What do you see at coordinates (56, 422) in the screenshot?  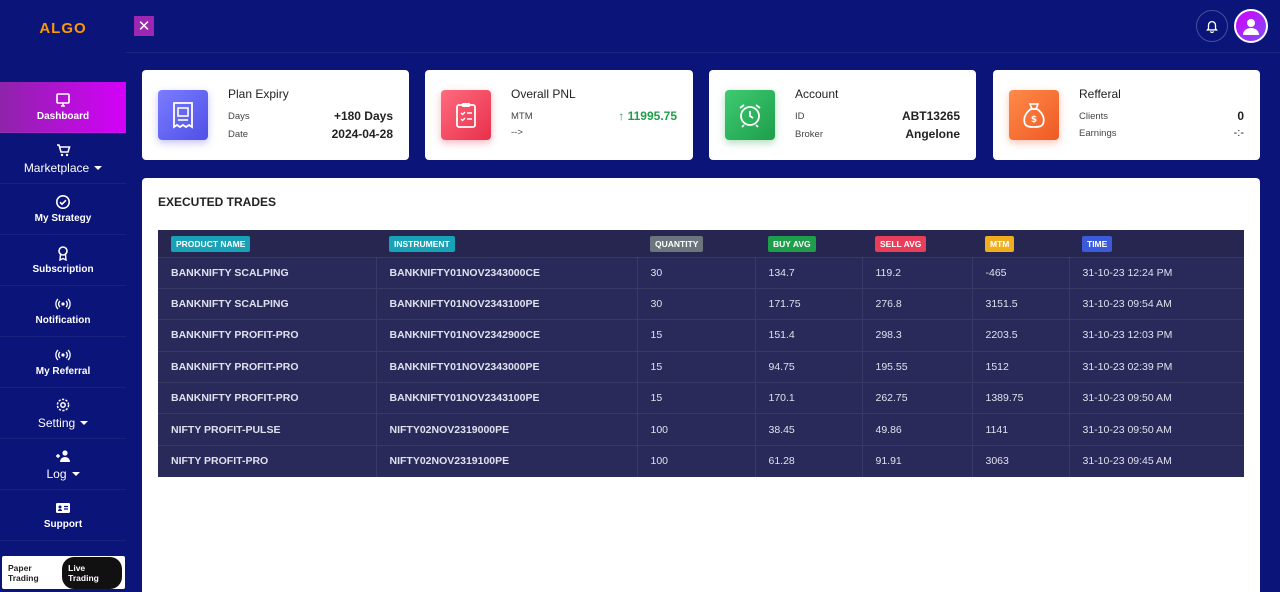 I see `sidebar-item-label: Setting` at bounding box center [56, 422].